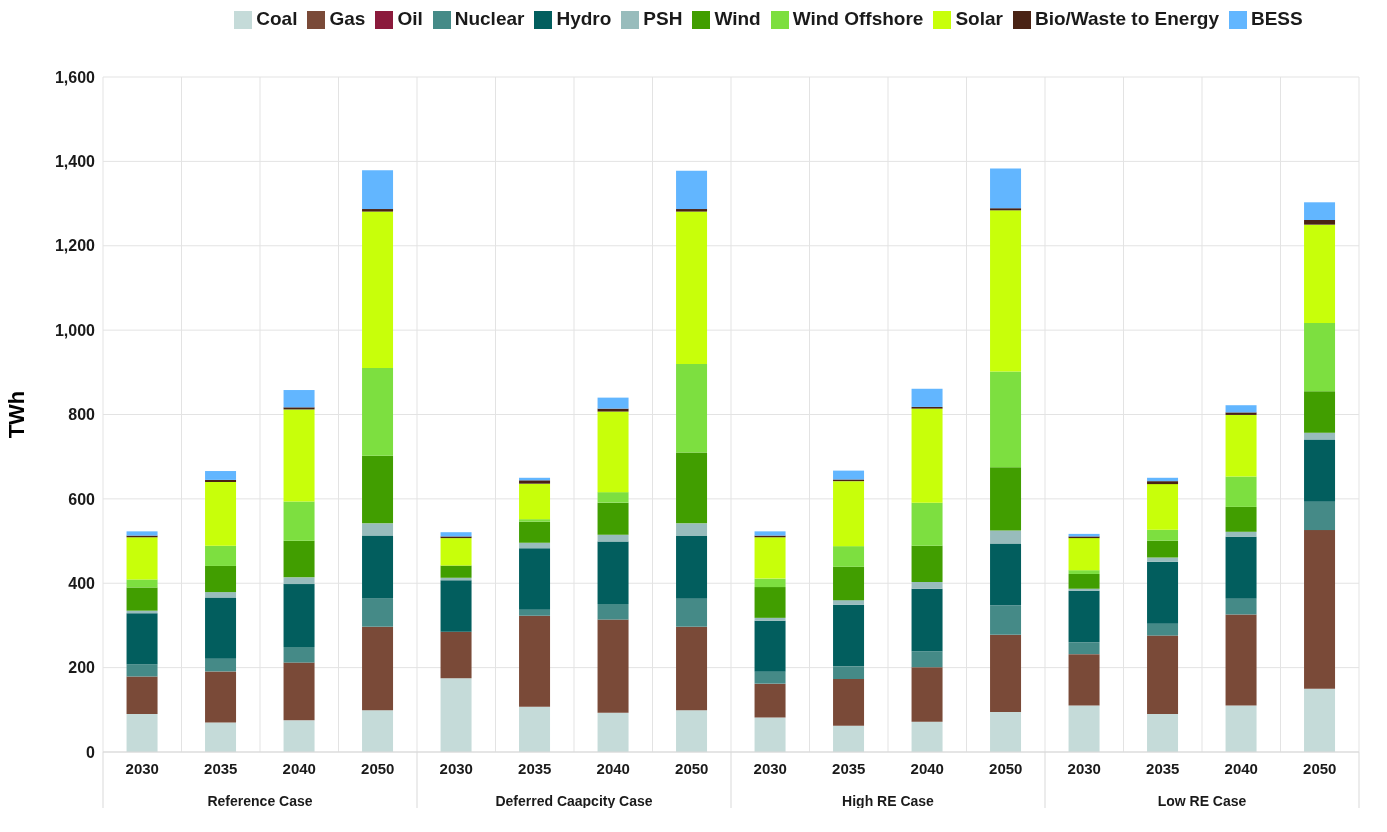 The image size is (1387, 832). Describe the element at coordinates (410, 18) in the screenshot. I see `legend-label: Oil` at that location.